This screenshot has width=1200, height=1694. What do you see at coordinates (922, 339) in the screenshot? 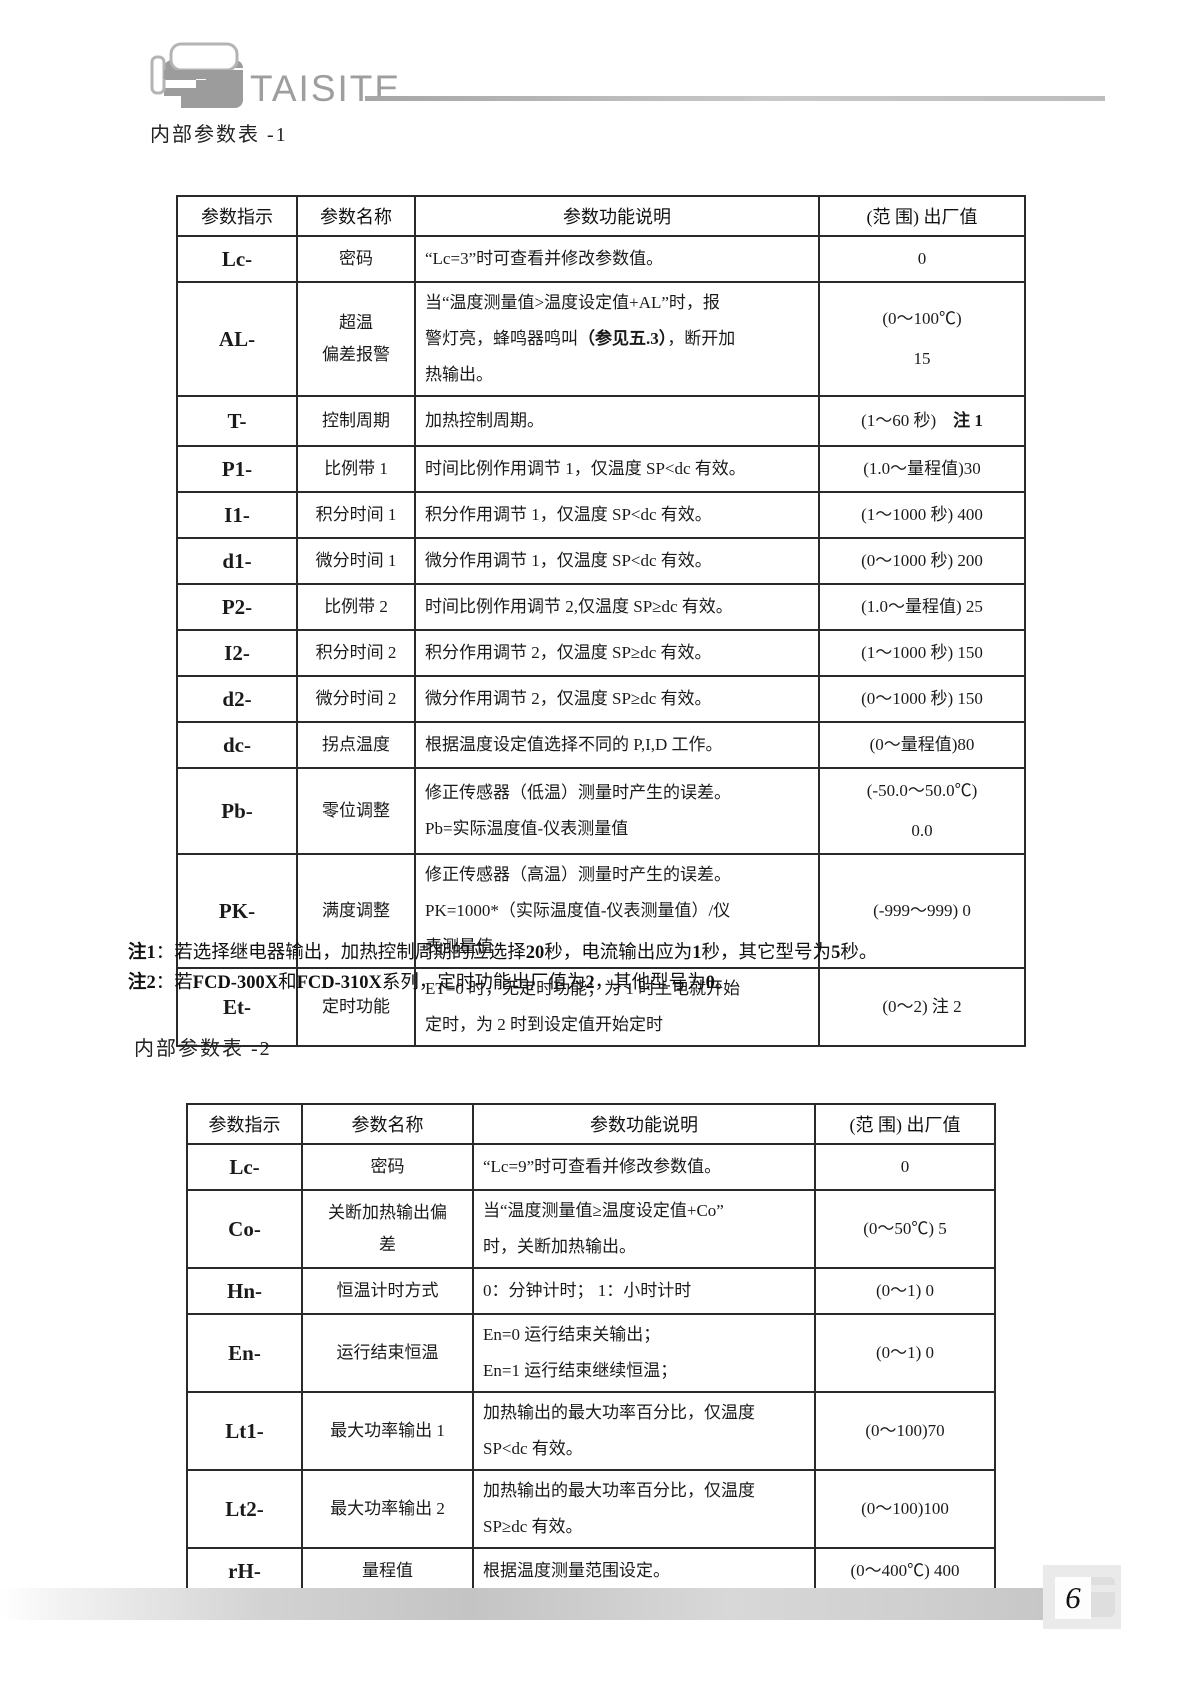
I see `param-range-default-cell: (0～100℃) 15` at bounding box center [922, 339].